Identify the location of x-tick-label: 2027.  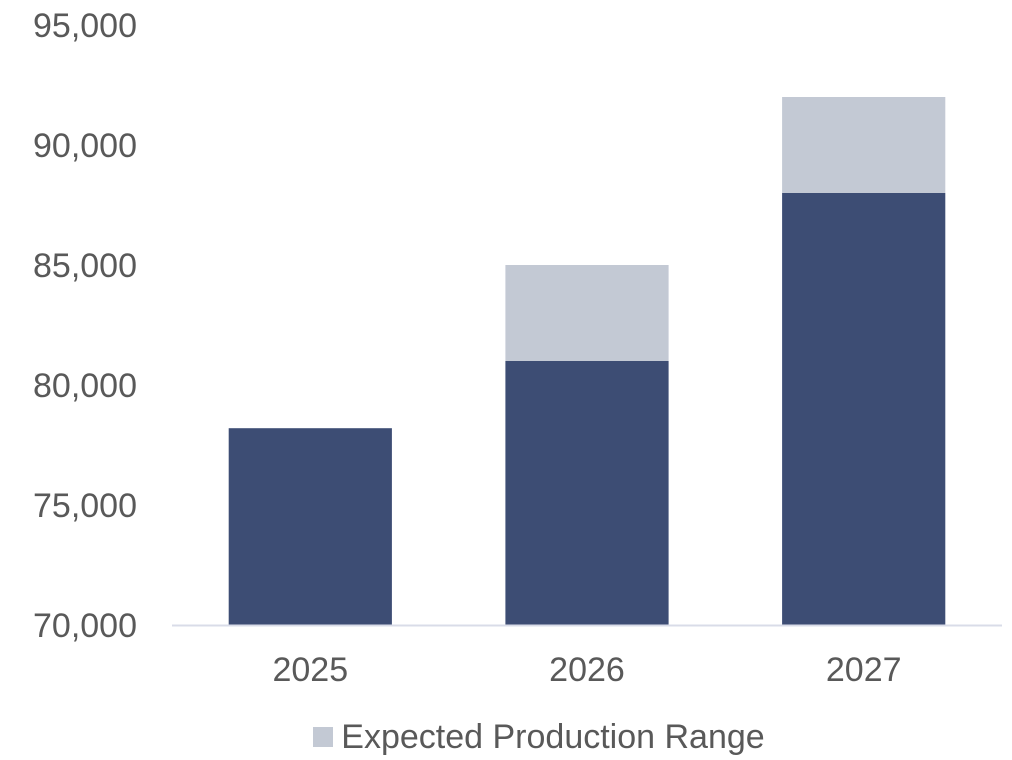
(864, 670).